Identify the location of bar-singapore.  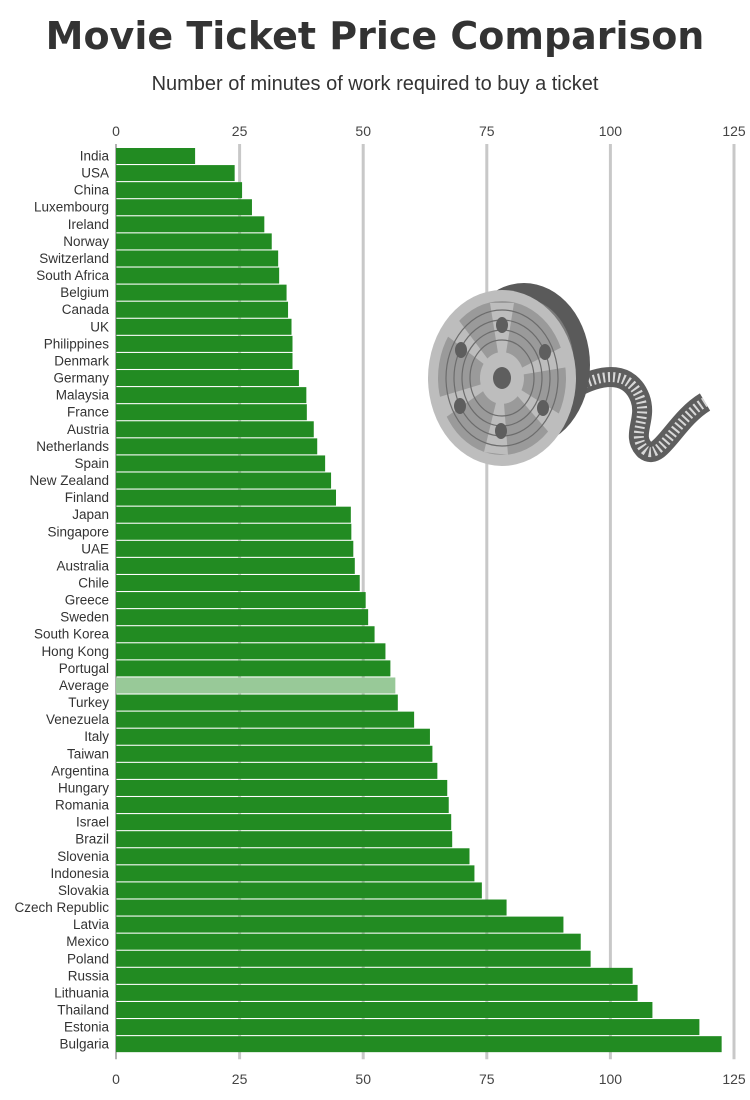
(234, 531).